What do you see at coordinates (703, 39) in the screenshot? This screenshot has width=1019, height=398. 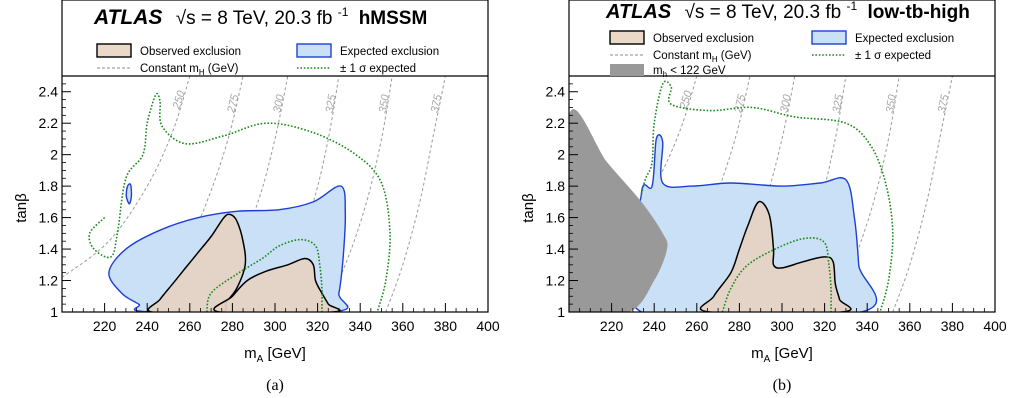 I see `legend-observed-label-b: Observed exclusion` at bounding box center [703, 39].